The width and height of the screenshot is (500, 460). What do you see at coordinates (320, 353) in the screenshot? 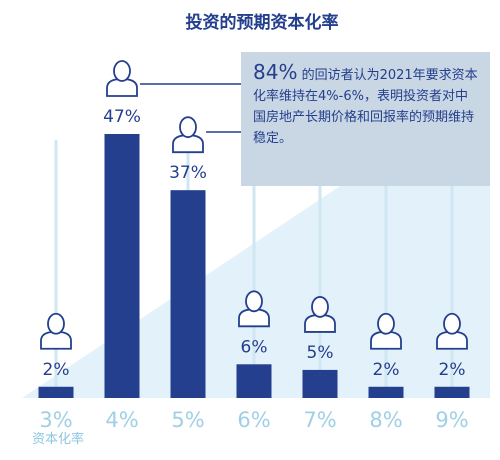
I see `data-label: 5%` at bounding box center [320, 353].